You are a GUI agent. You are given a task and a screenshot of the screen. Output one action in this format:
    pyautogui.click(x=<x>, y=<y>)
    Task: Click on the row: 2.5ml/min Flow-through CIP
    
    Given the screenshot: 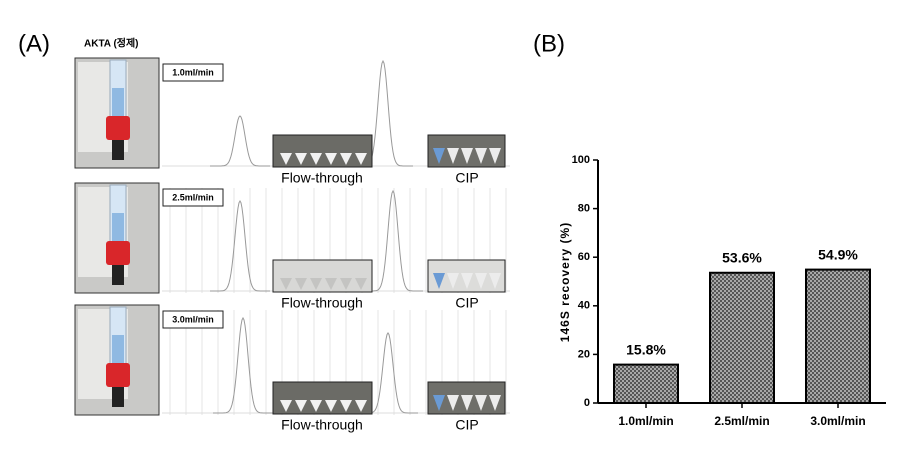 What is the action you would take?
    pyautogui.click(x=292, y=246)
    